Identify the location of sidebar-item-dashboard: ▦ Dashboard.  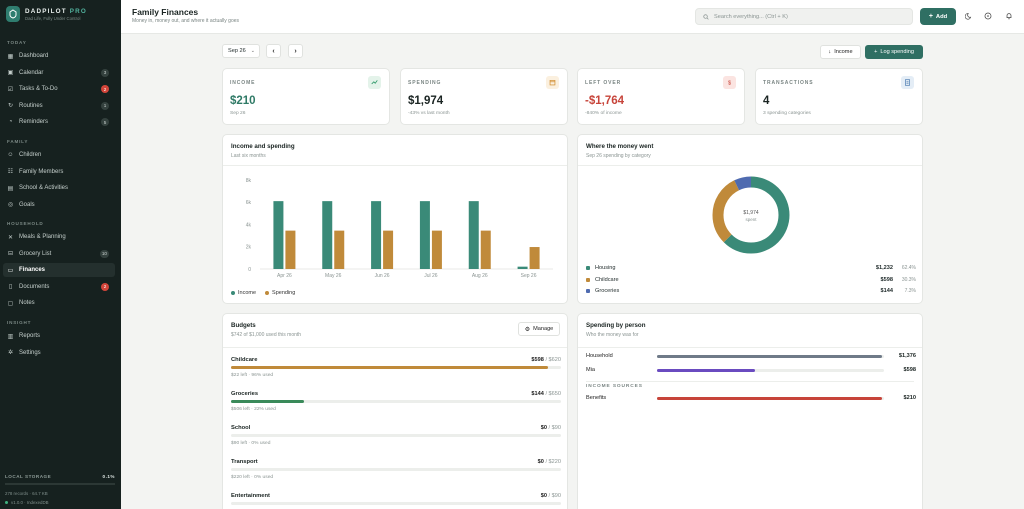
(59, 56).